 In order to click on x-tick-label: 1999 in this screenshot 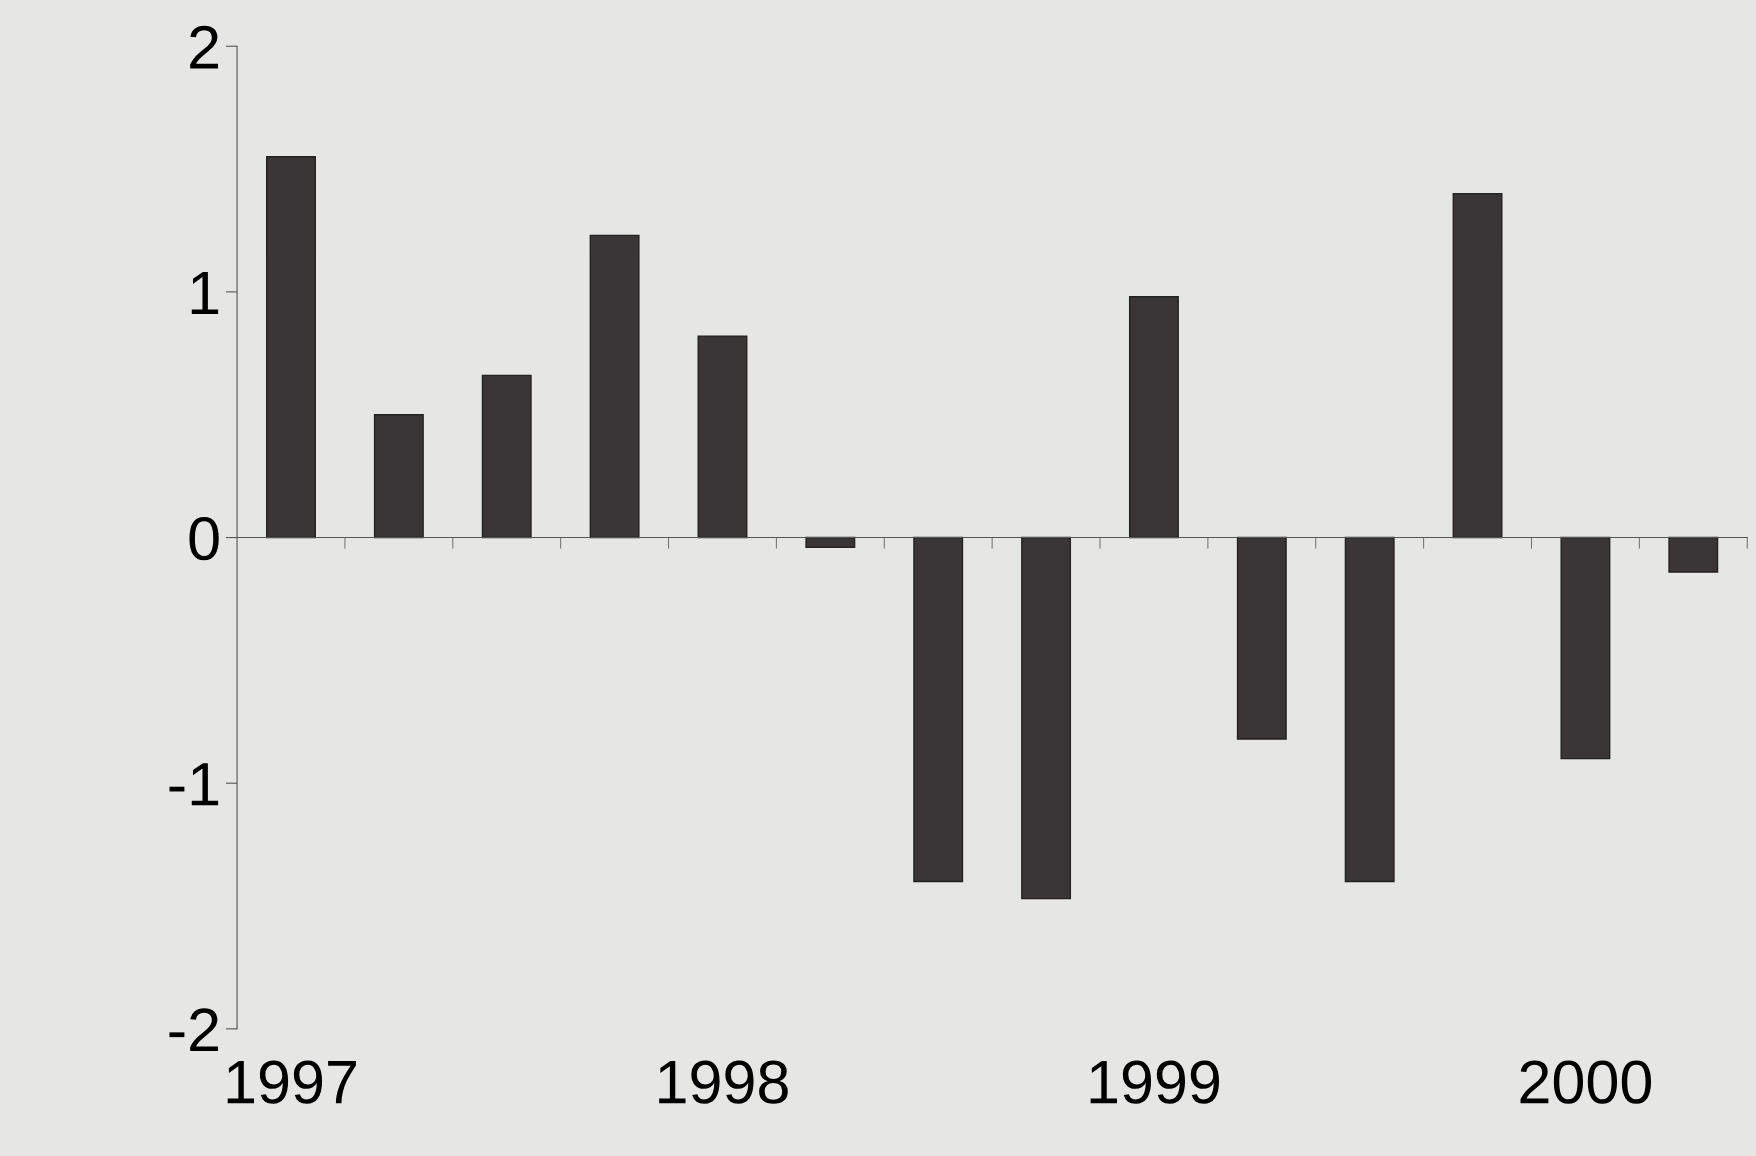, I will do `click(1155, 1082)`.